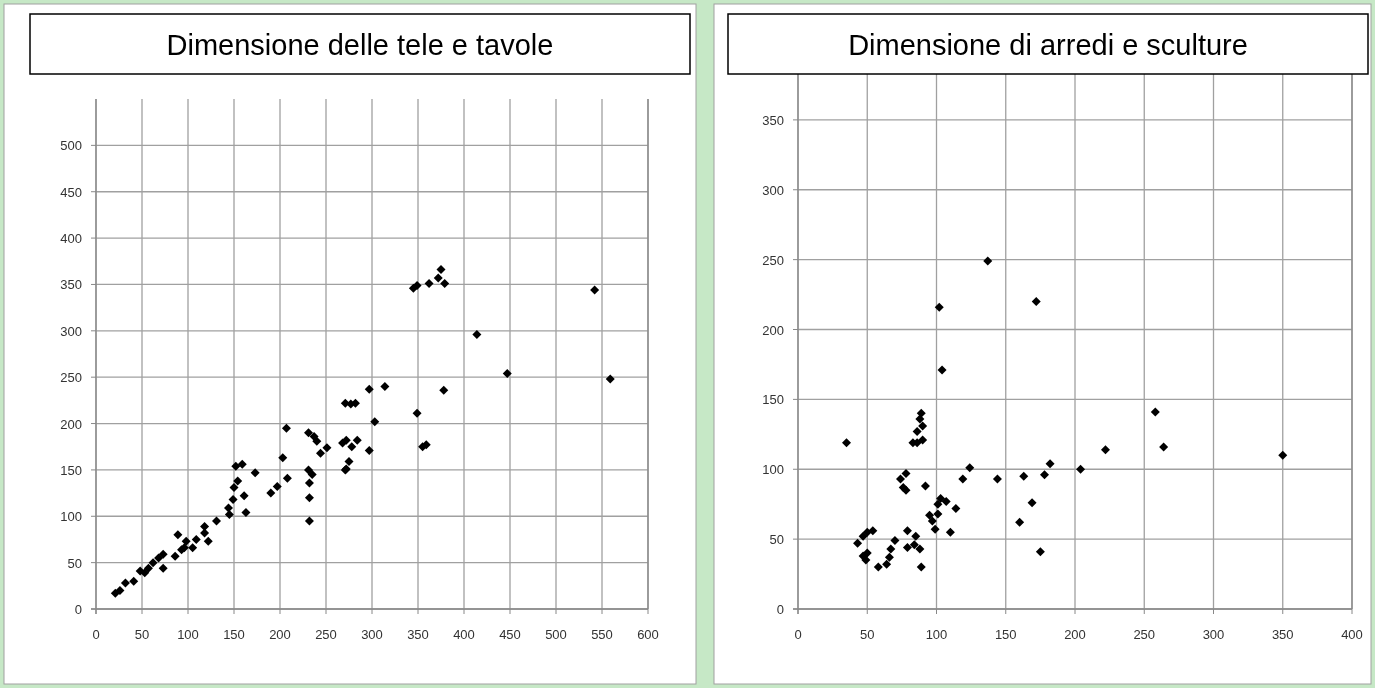  I want to click on y-tick-label: 500, so click(71, 146).